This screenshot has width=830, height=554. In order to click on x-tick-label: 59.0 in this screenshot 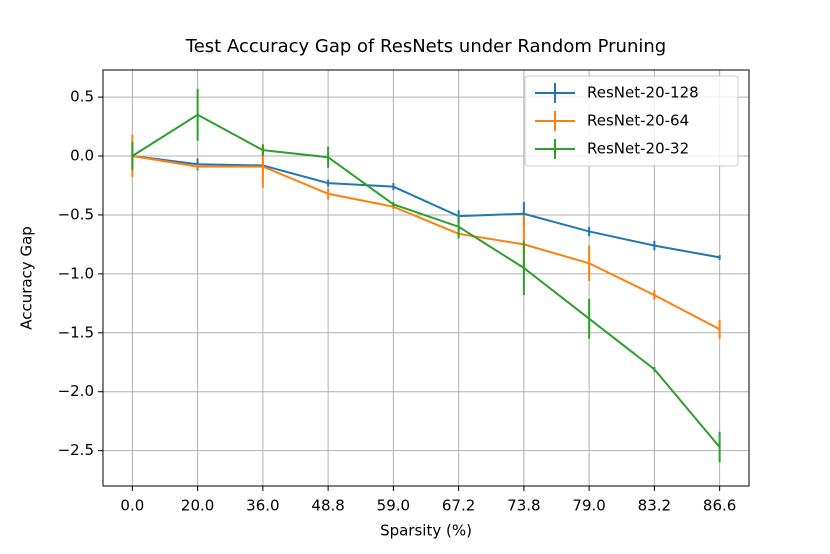, I will do `click(393, 506)`.